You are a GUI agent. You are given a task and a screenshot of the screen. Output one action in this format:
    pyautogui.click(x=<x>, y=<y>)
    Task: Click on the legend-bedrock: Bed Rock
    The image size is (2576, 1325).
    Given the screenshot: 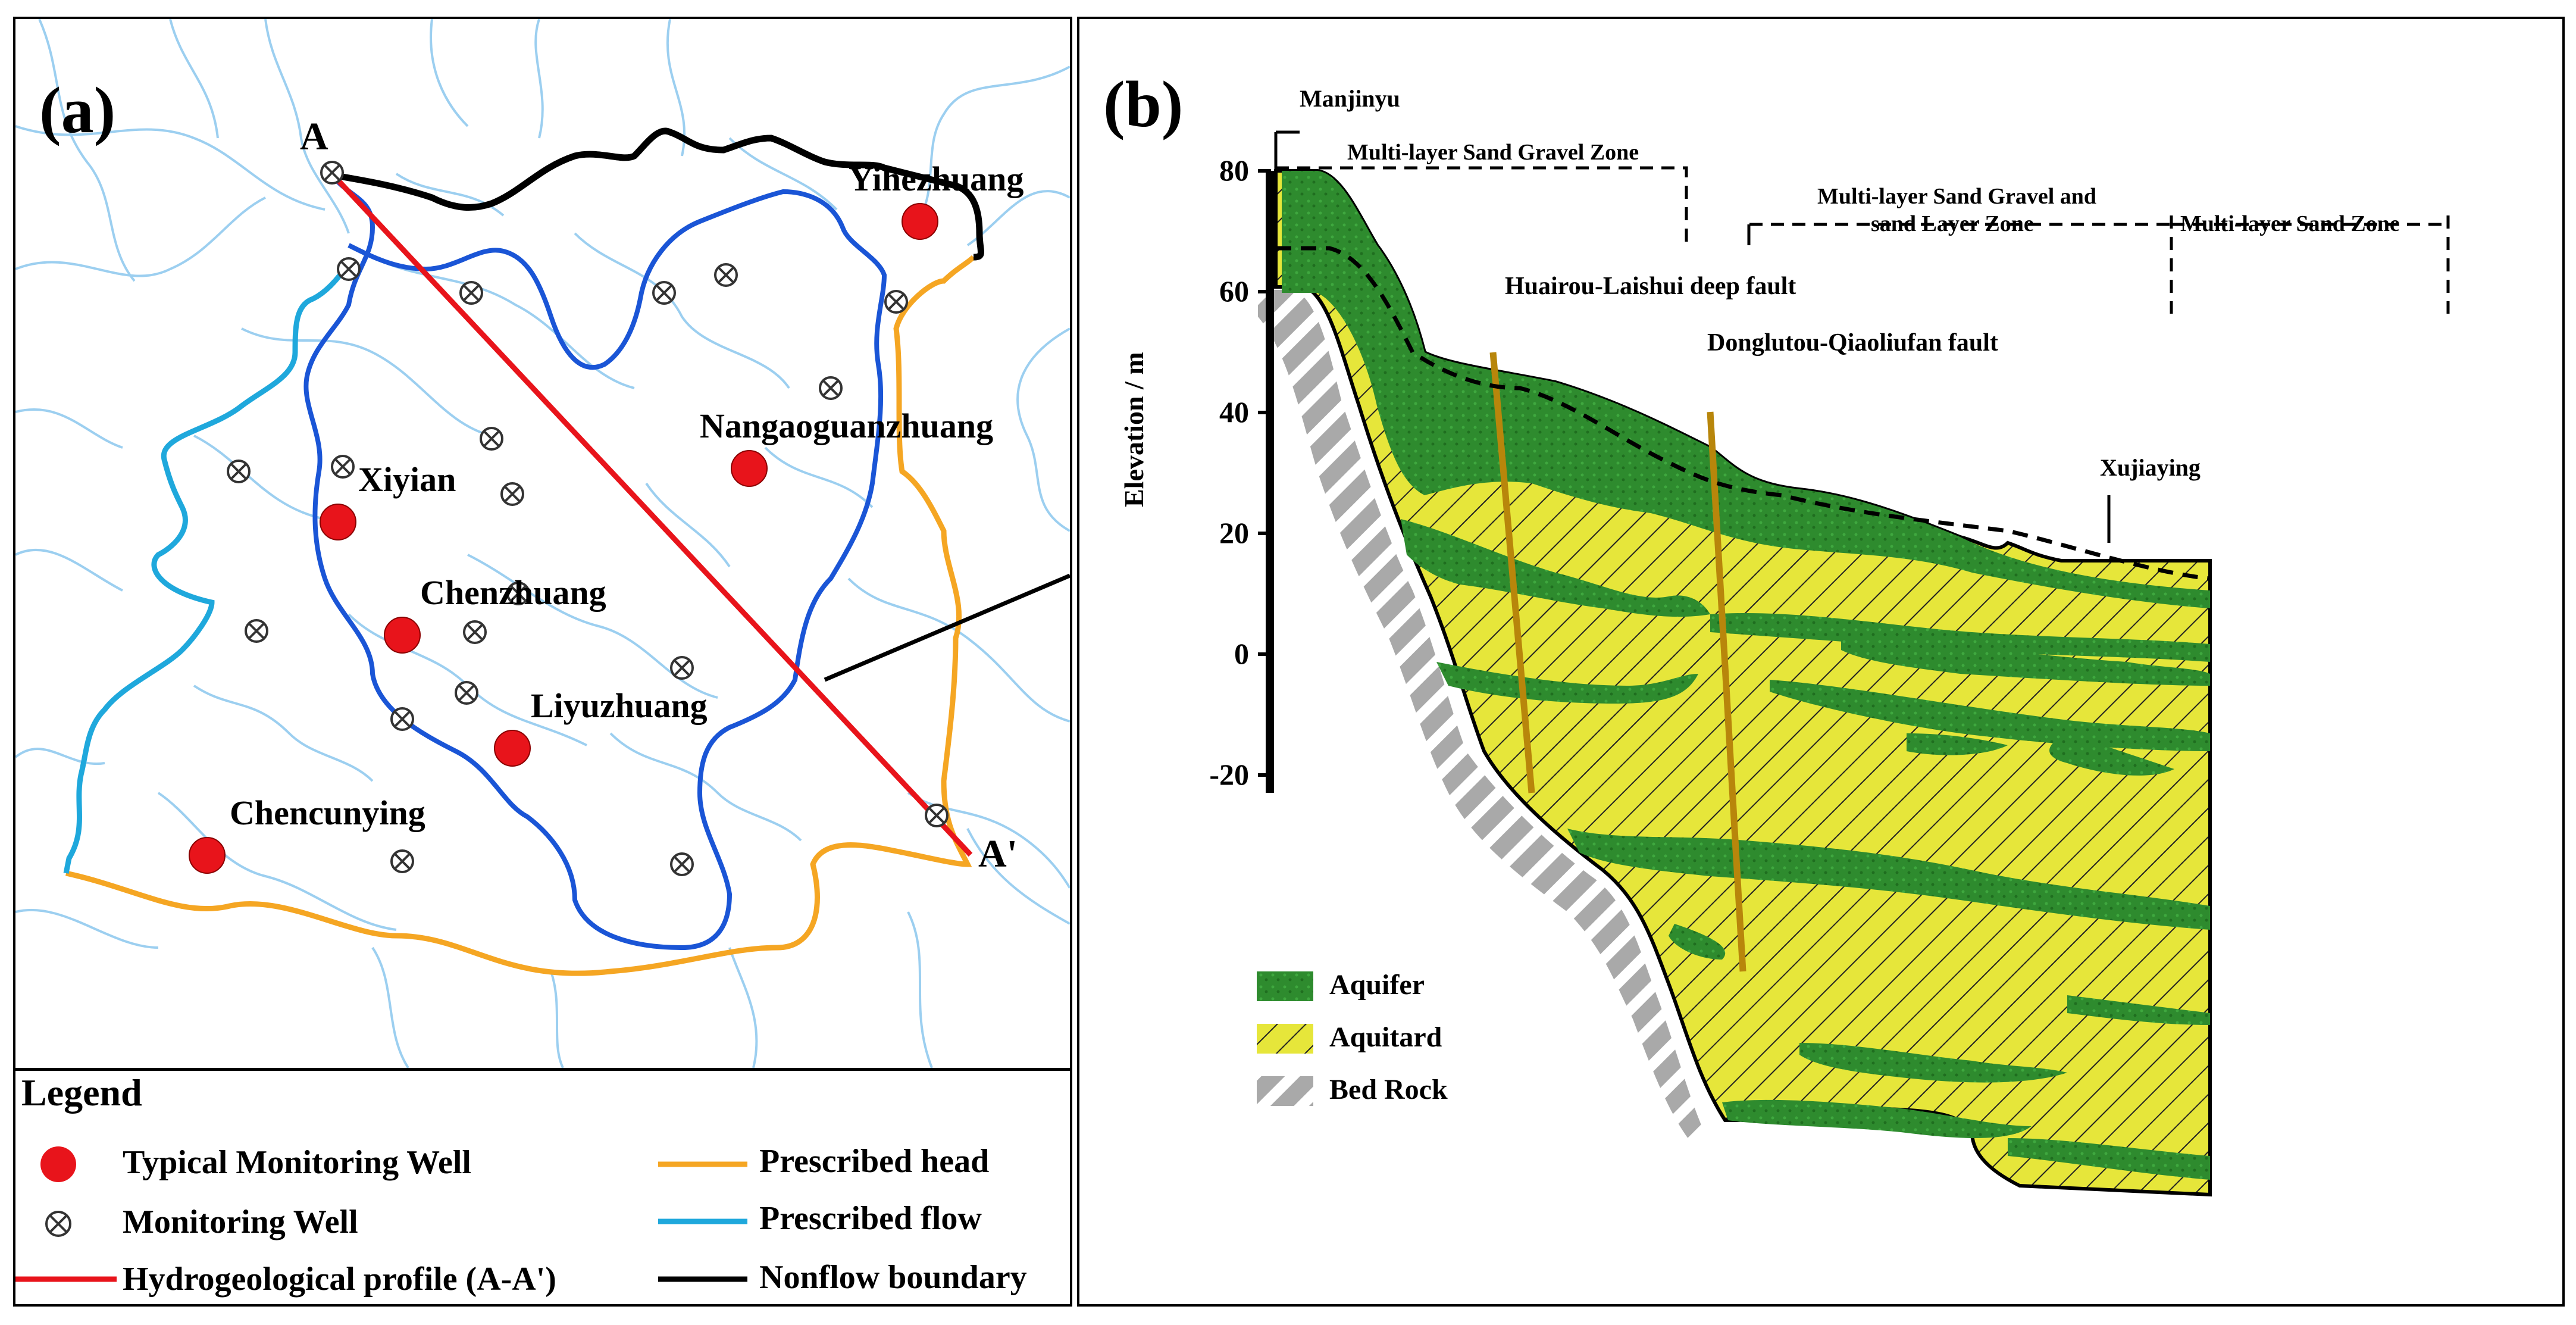 What is the action you would take?
    pyautogui.click(x=1388, y=1089)
    